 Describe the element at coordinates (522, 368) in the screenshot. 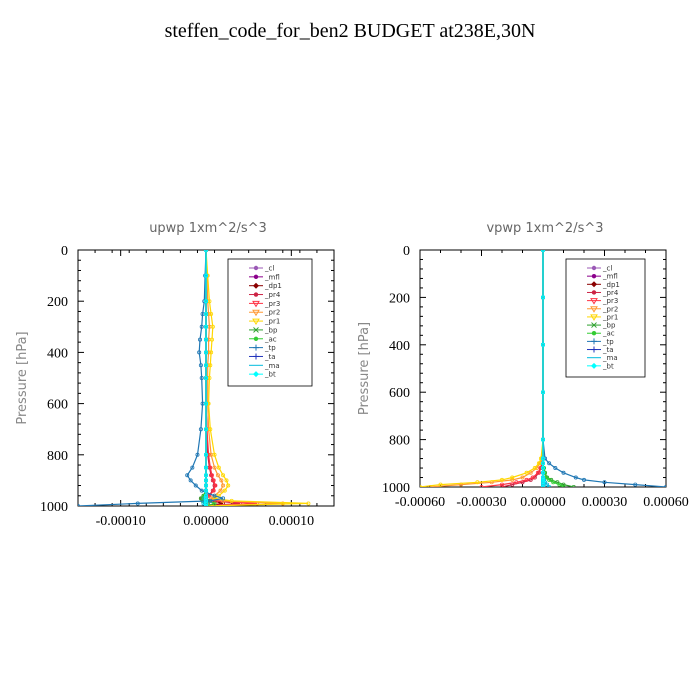

I see `series-line-pr4` at that location.